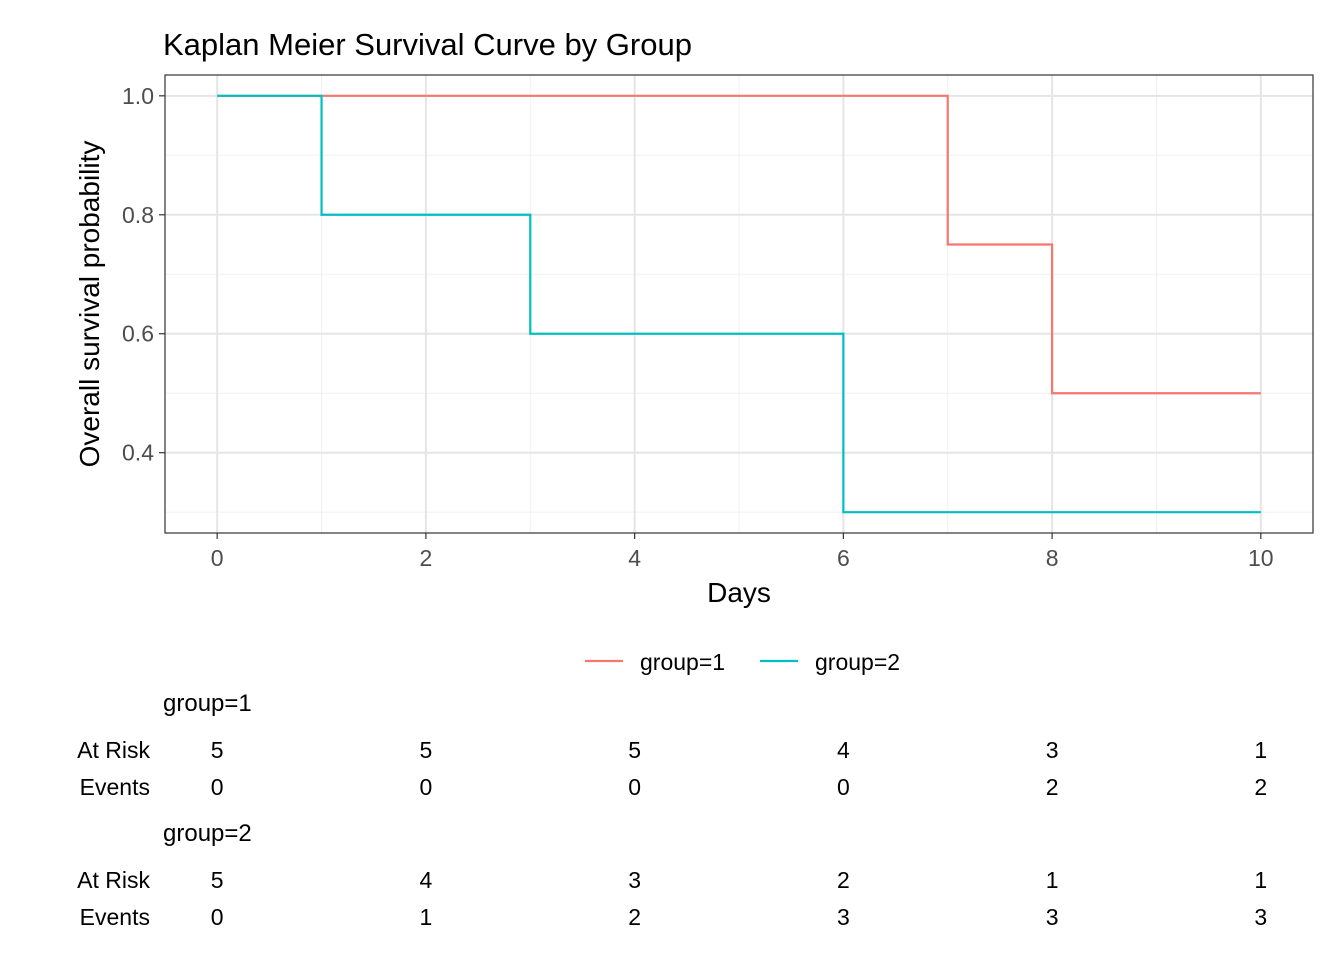  What do you see at coordinates (742, 662) in the screenshot?
I see `legend: group=1 group=2` at bounding box center [742, 662].